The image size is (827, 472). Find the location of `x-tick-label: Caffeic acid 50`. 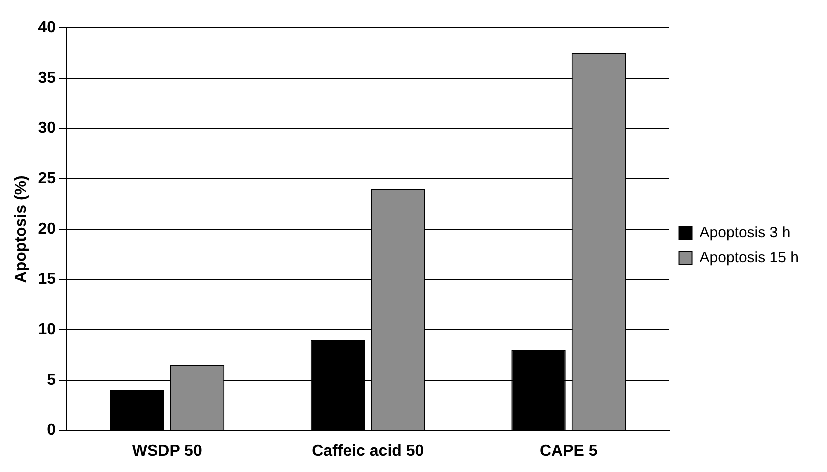

x-tick-label: Caffeic acid 50 is located at coordinates (368, 451).